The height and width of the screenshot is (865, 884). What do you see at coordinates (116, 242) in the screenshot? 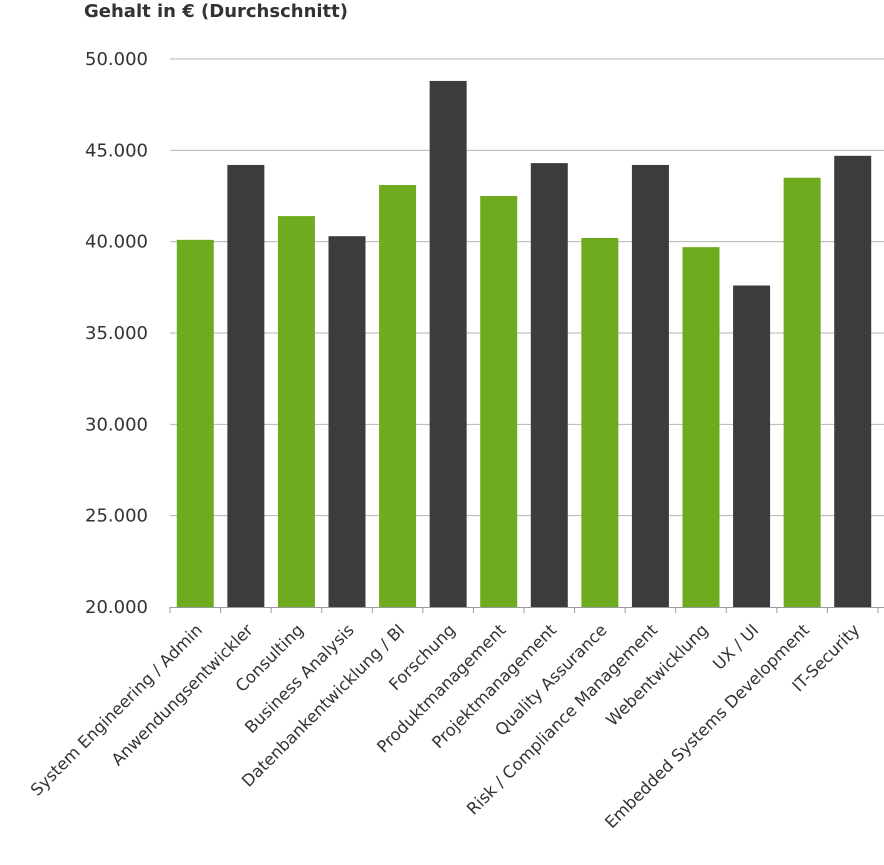
I see `y-tick-label: 40.000` at bounding box center [116, 242].